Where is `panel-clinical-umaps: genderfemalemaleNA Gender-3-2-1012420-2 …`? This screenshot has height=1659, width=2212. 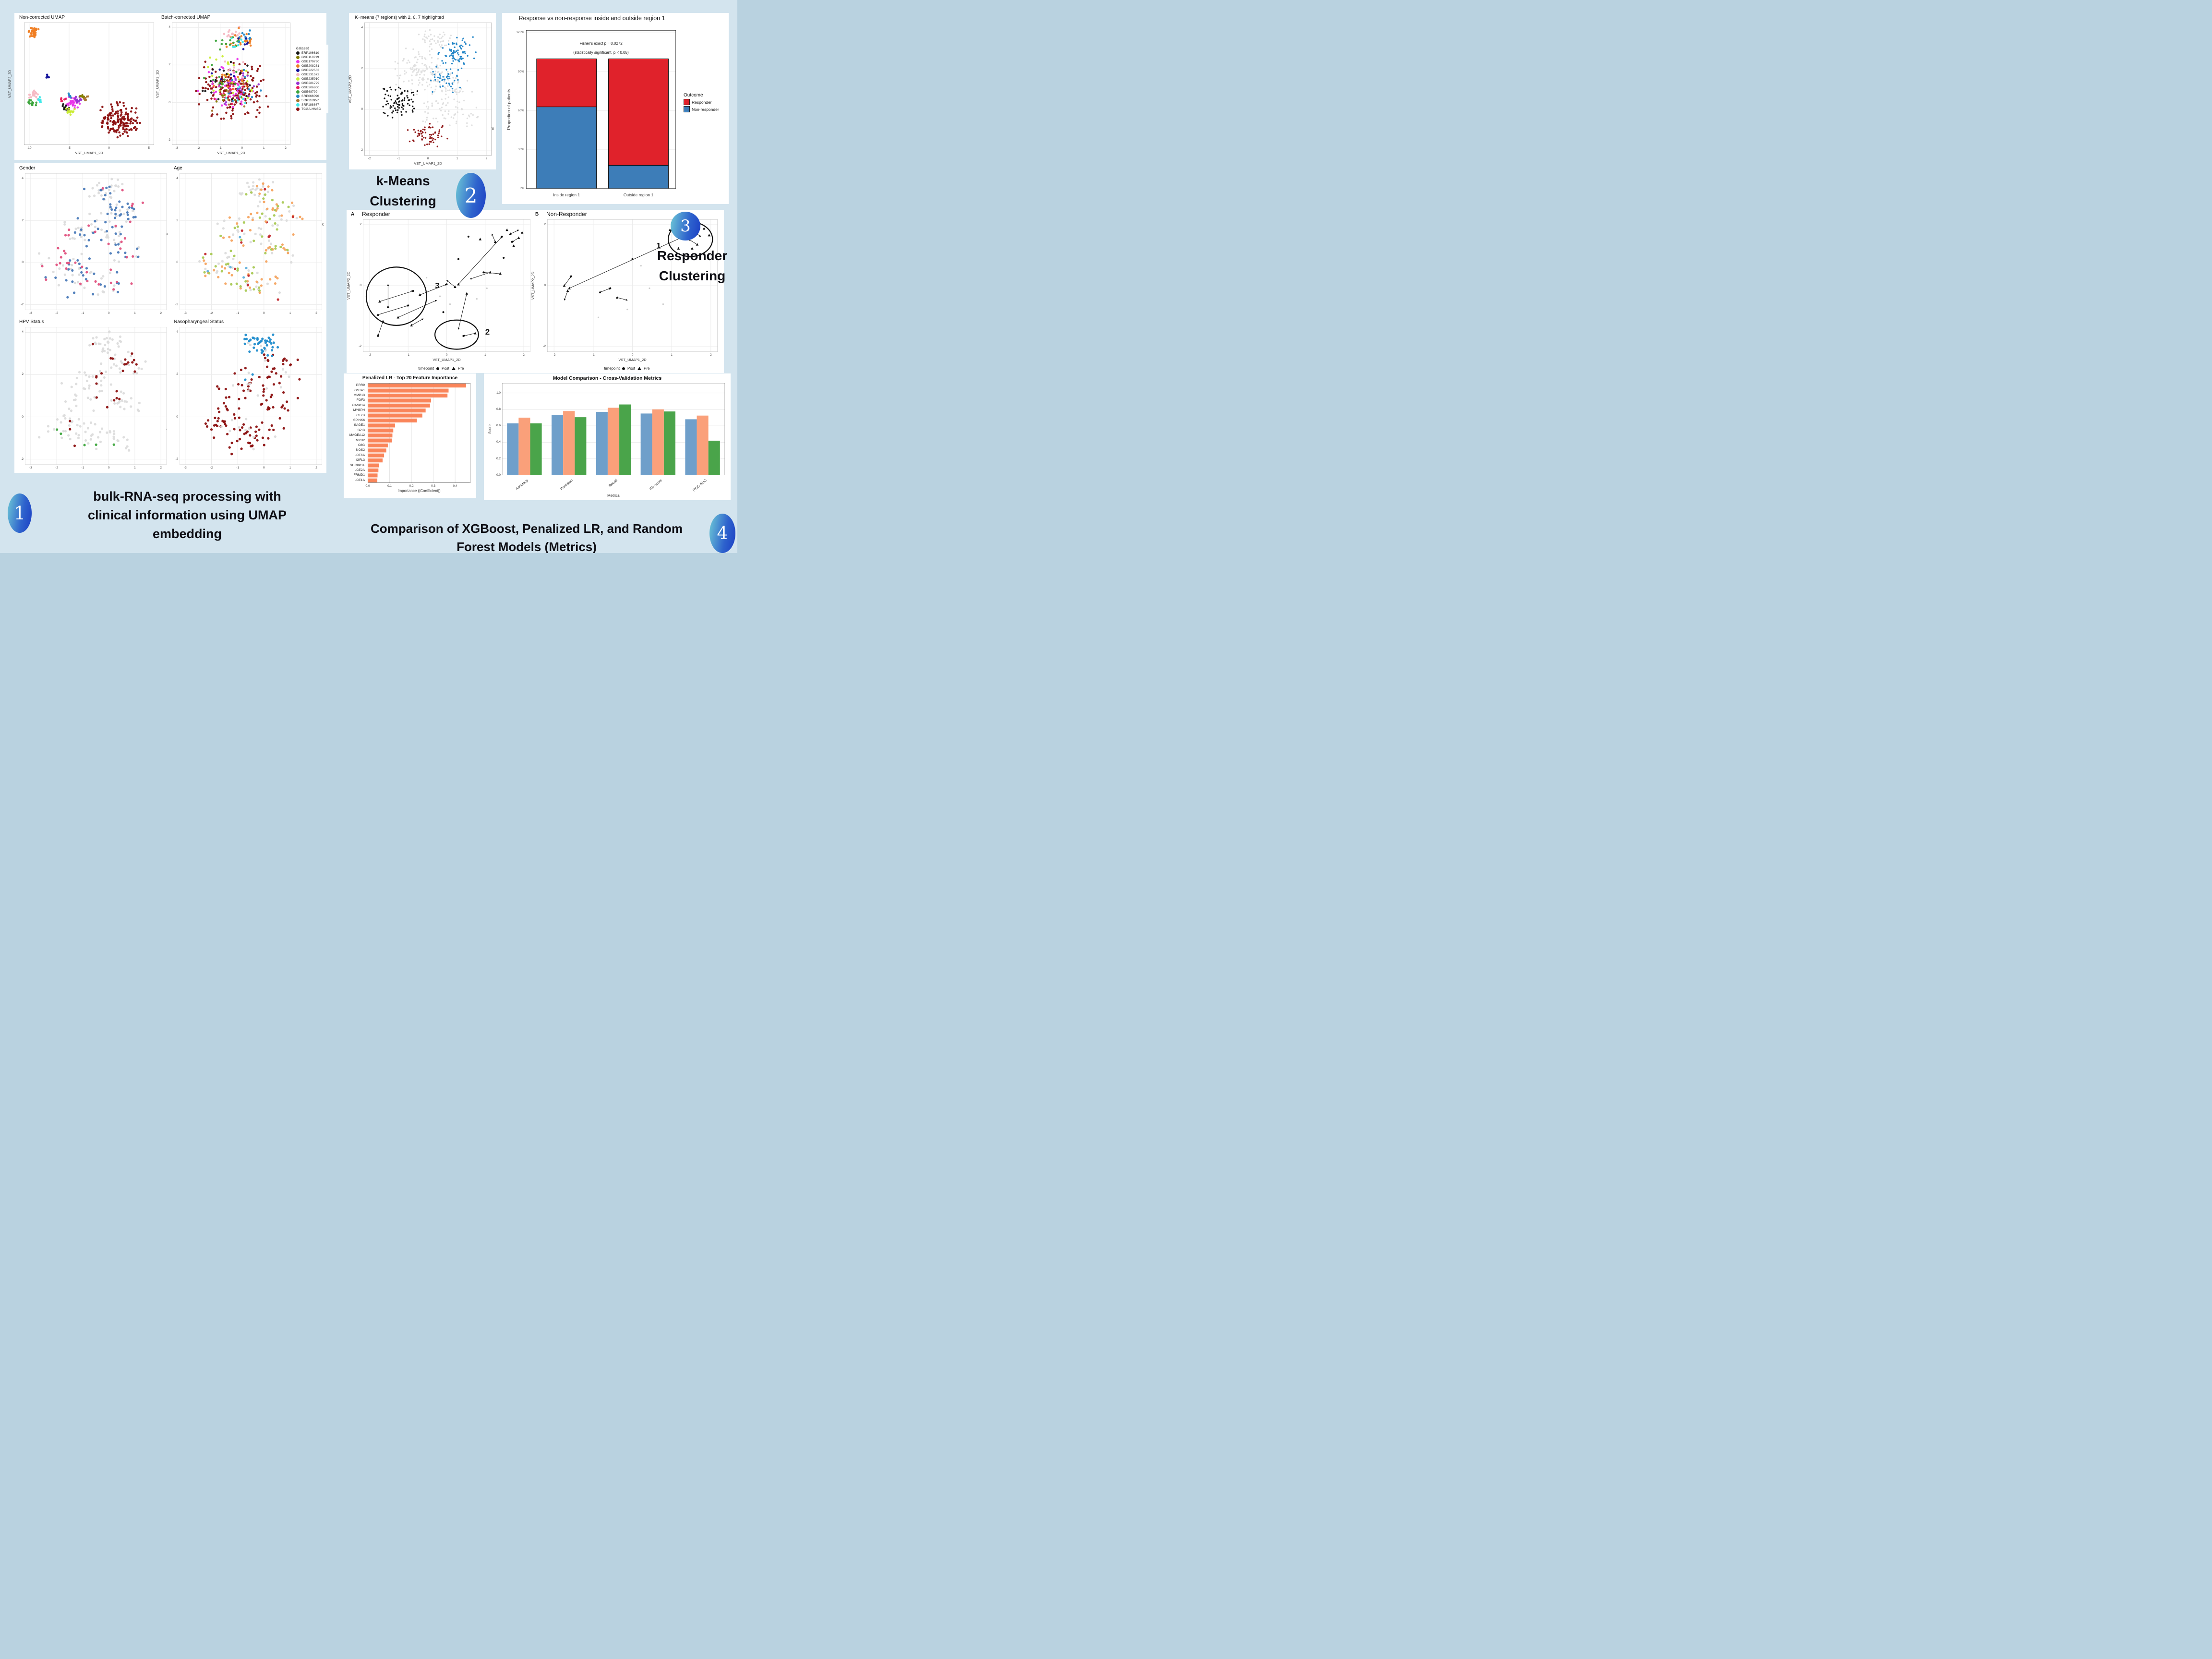
panel-clinical-umaps: genderfemalemaleNA Gender-3-2-1012420-2 … is located at coordinates (170, 318).